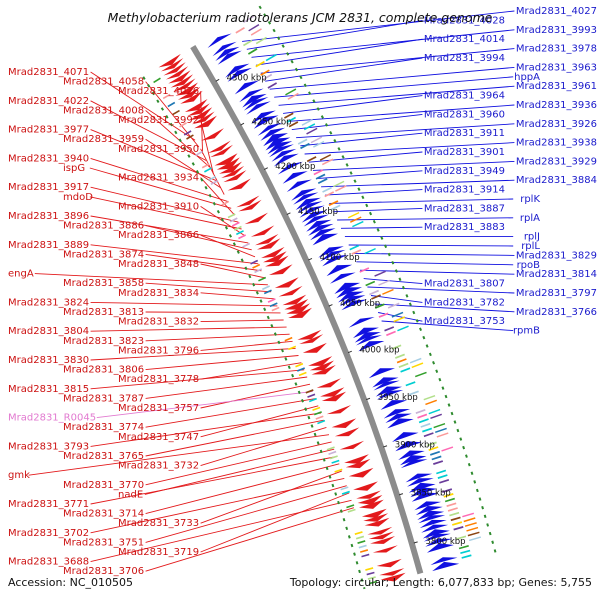  Describe the element at coordinates (48, 302) in the screenshot. I see `gene-label-left: Mrad2831_3824` at that location.